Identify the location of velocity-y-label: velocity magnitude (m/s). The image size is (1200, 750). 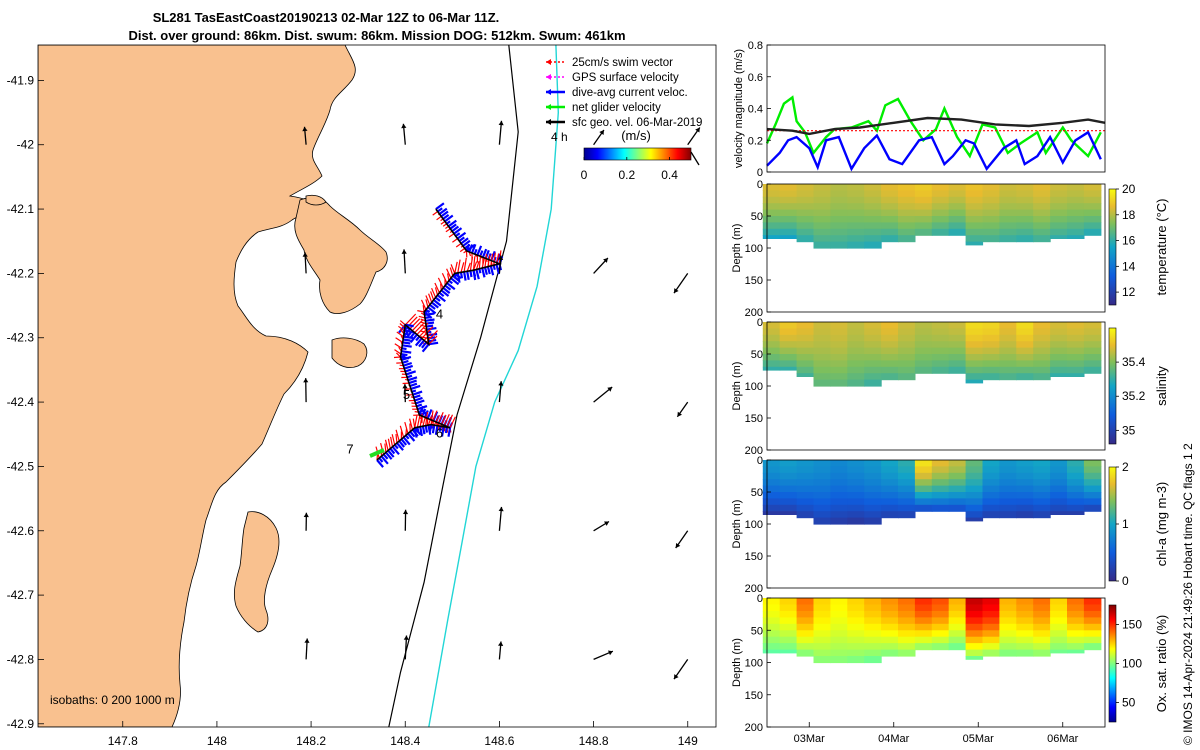
(739, 108).